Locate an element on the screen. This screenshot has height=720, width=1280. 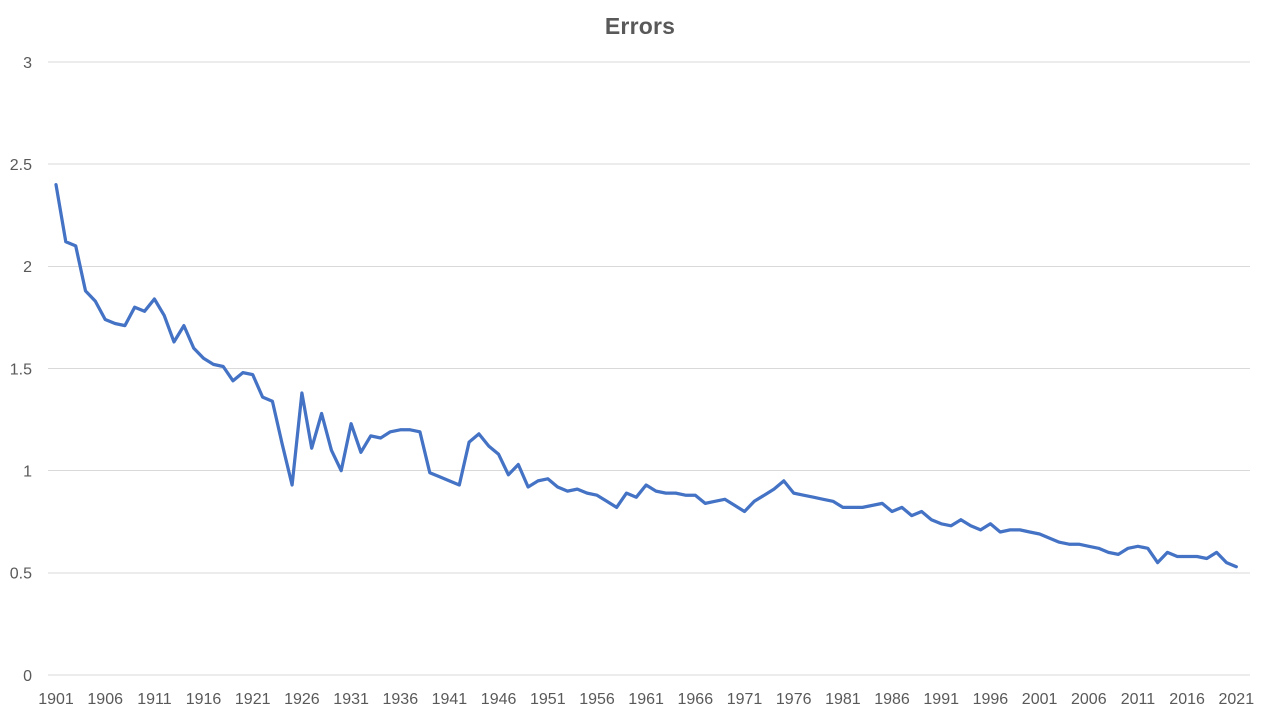
x-axis-tick-label: 1996 is located at coordinates (991, 699).